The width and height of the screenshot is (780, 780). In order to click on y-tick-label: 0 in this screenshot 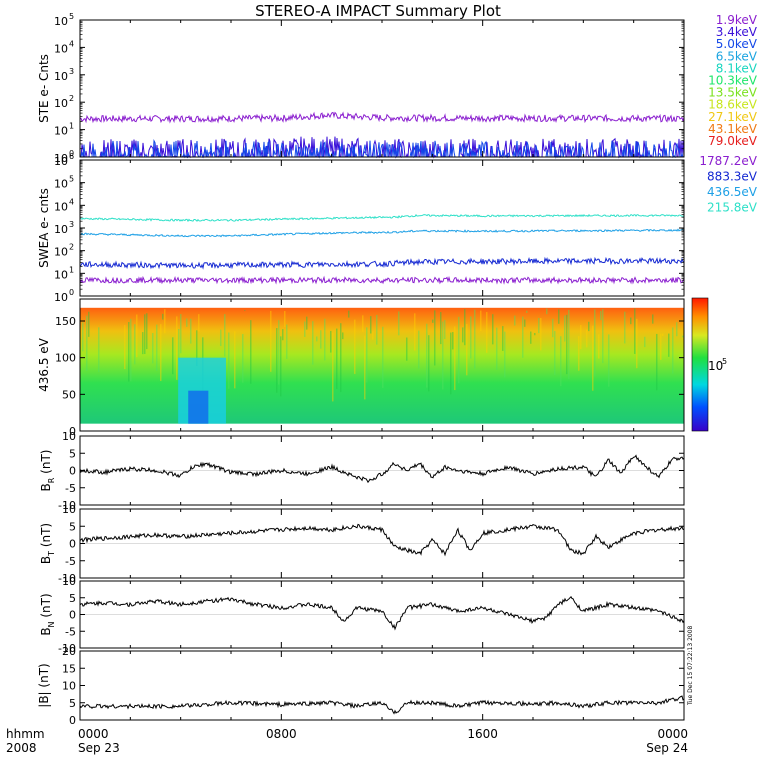, I will do `click(72, 471)`.